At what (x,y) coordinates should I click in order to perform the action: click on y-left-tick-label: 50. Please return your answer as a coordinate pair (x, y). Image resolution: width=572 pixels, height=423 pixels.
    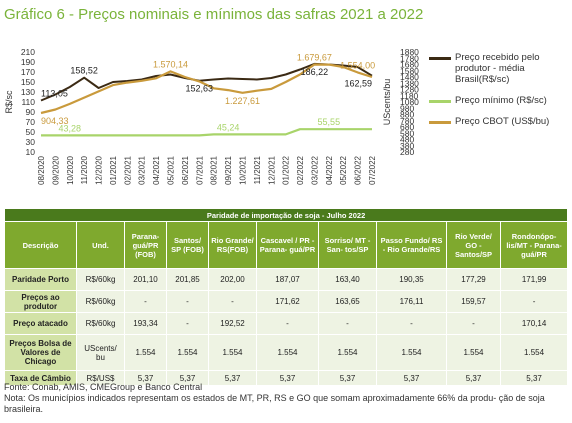
    Looking at the image, I should click on (31, 132).